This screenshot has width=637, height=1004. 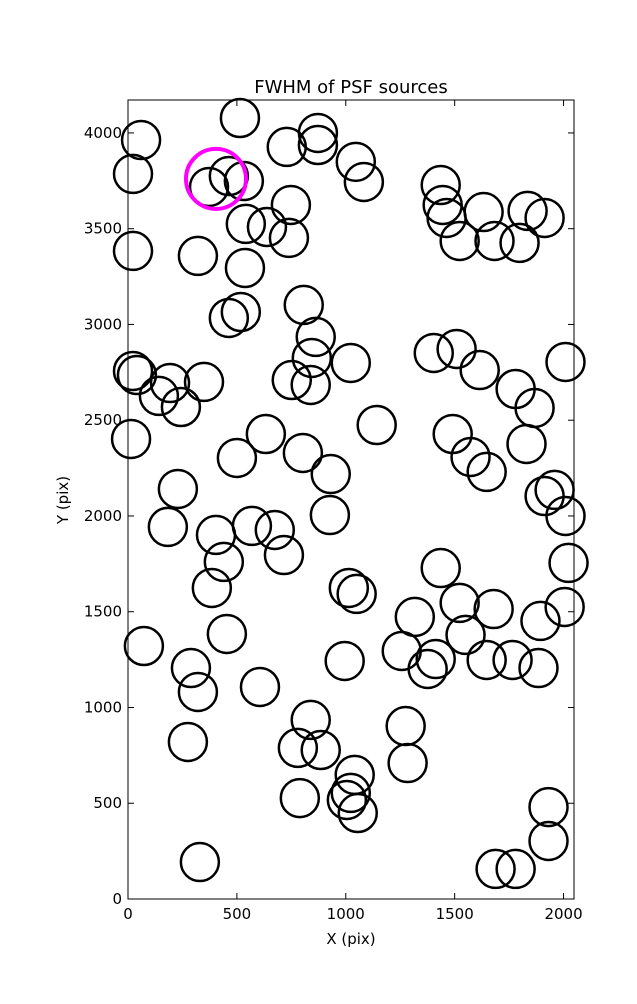 I want to click on x-axis-label: X (pix), so click(x=350, y=939).